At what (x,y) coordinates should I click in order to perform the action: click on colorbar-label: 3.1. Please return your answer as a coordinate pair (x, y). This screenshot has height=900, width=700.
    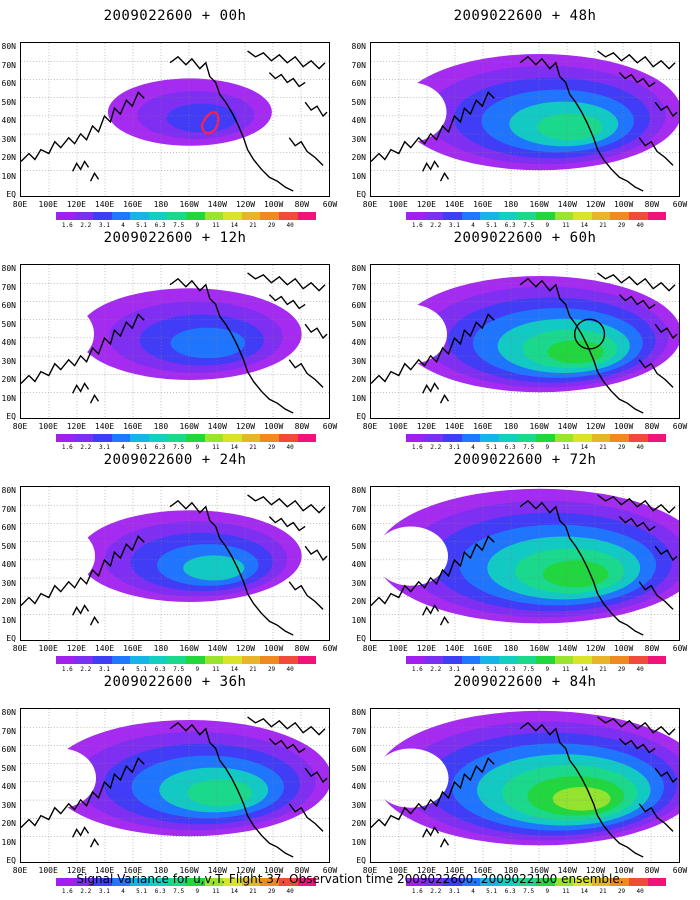
    Looking at the image, I should click on (104, 891).